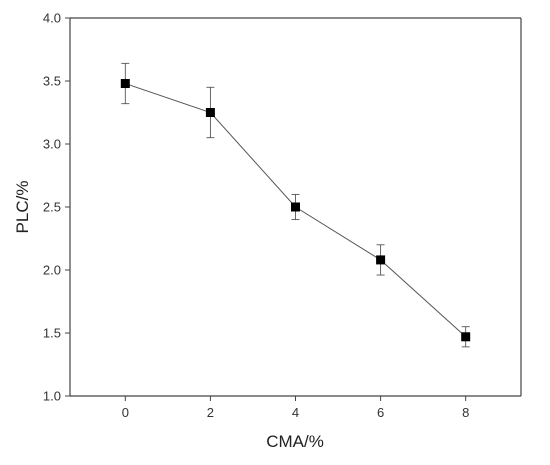 Image resolution: width=550 pixels, height=465 pixels. Describe the element at coordinates (380, 412) in the screenshot. I see `x-tick-label: 6` at that location.